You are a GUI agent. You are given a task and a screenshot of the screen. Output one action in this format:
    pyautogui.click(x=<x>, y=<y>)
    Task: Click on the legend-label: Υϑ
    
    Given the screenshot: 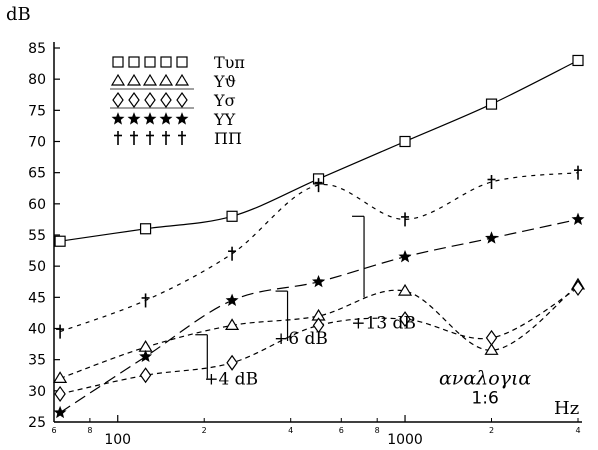 What is the action you would take?
    pyautogui.click(x=224, y=81)
    